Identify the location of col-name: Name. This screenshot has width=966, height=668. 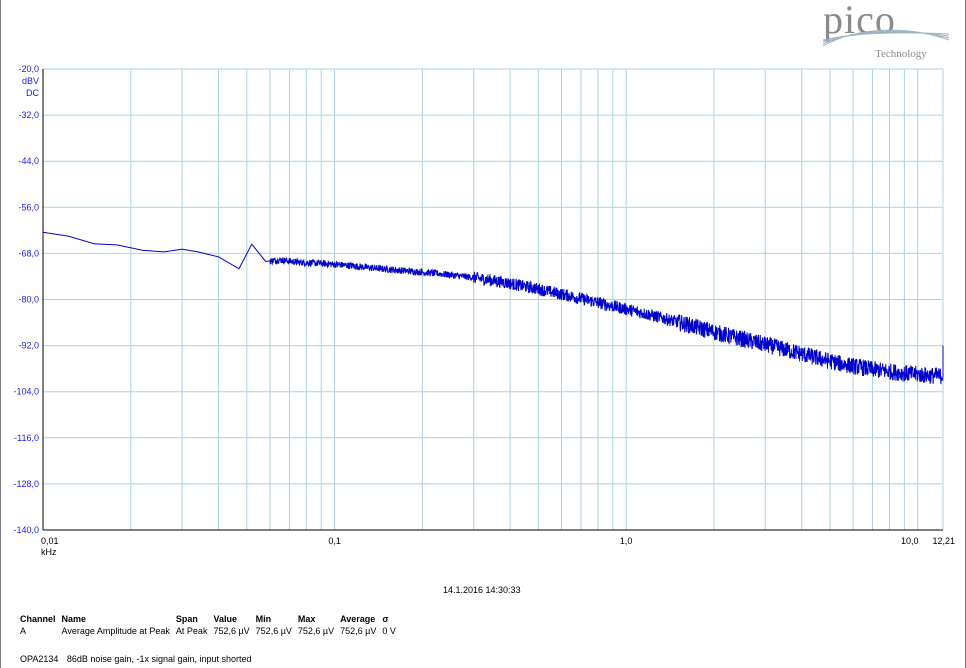
(74, 619).